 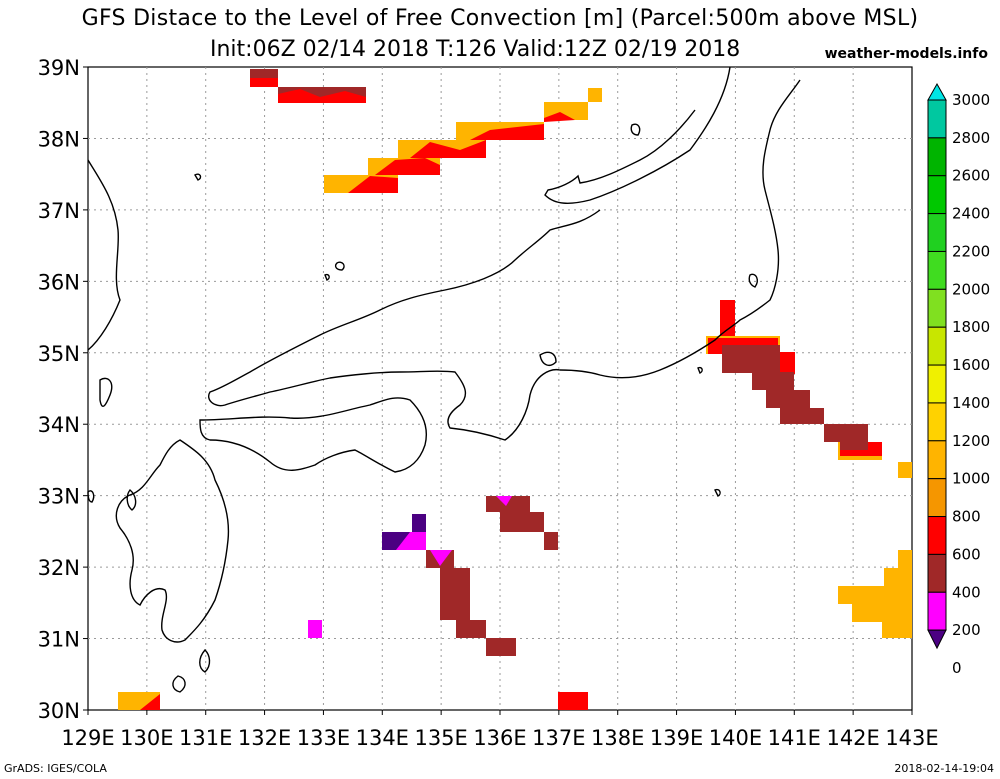 What do you see at coordinates (558, 738) in the screenshot?
I see `lon-tick-label: 137E` at bounding box center [558, 738].